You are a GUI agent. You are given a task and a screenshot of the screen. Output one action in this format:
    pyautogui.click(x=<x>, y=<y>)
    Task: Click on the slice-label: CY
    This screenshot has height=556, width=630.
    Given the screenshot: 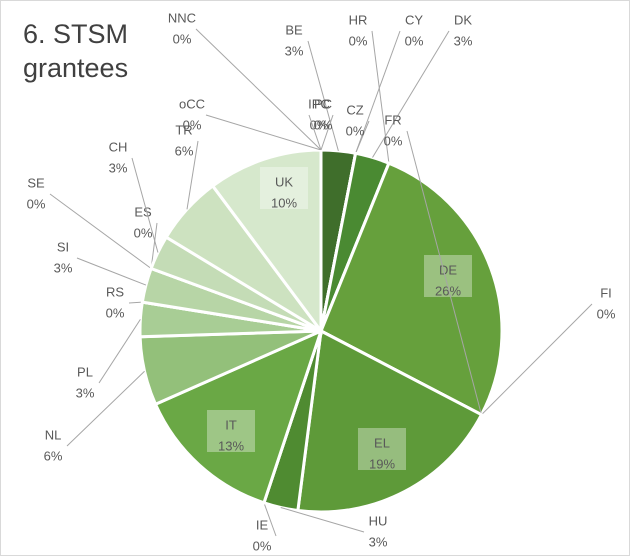 What is the action you would take?
    pyautogui.click(x=414, y=19)
    